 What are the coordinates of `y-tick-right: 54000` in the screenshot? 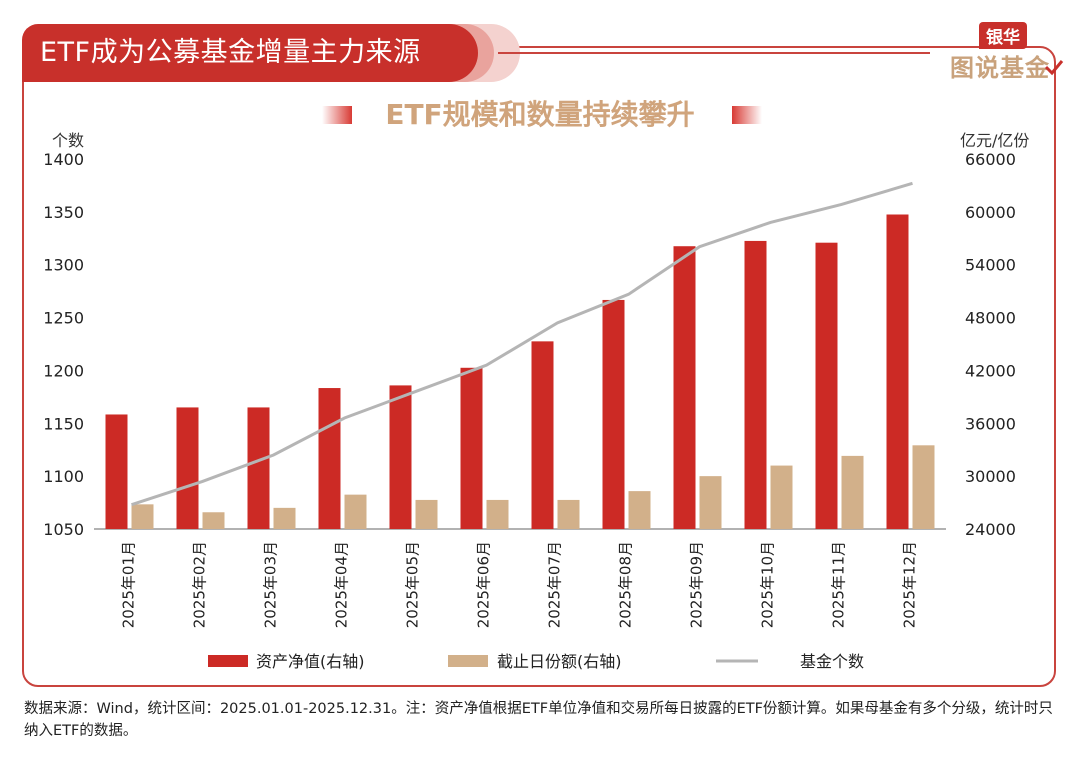 It's located at (990, 265).